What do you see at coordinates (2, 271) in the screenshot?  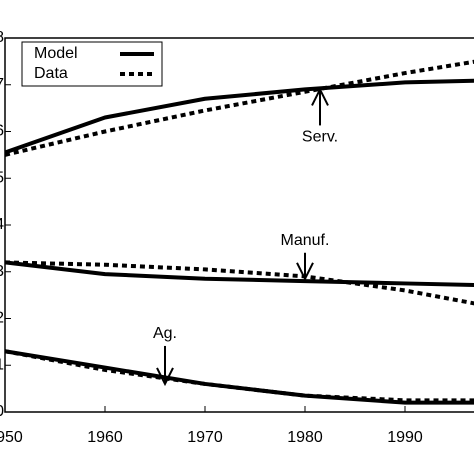 I see `y-tick-label: 3` at bounding box center [2, 271].